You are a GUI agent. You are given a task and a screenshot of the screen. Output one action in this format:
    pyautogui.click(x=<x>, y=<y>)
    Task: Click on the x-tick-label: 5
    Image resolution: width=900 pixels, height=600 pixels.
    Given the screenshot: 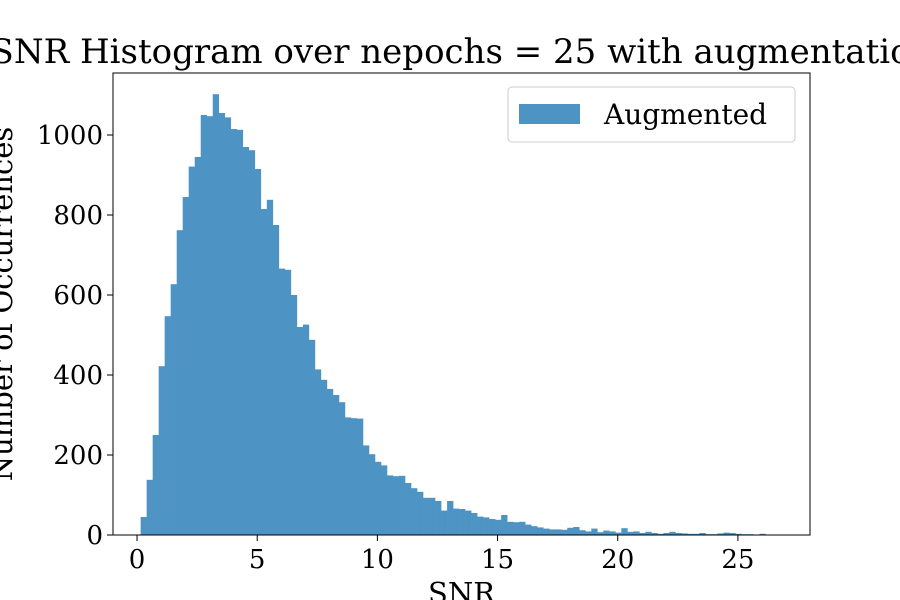 What is the action you would take?
    pyautogui.click(x=257, y=560)
    